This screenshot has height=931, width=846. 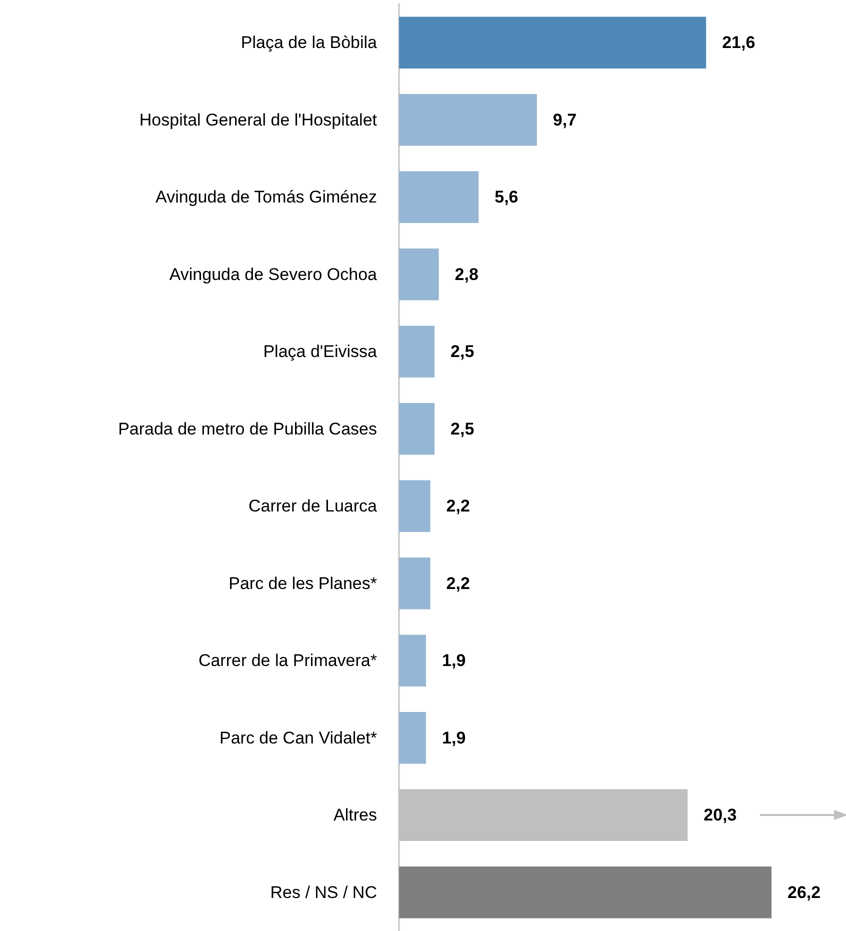 I want to click on y-tick-label: Carrer de Luarca, so click(x=313, y=506).